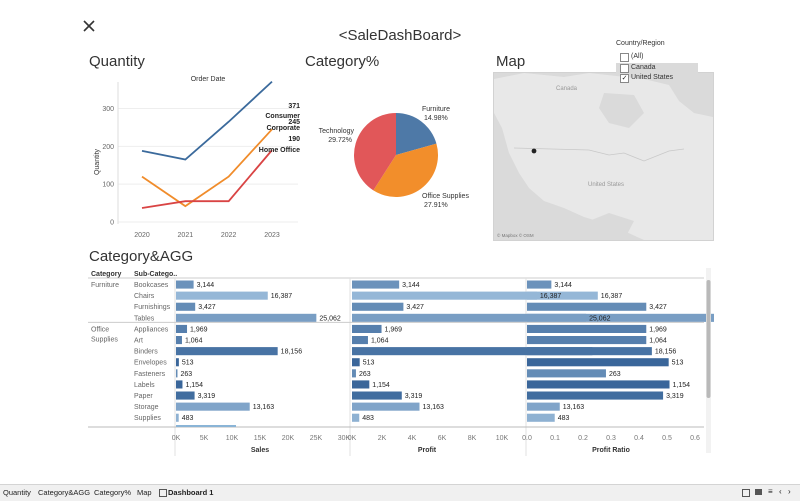  Describe the element at coordinates (695, 438) in the screenshot. I see `x-tick-label: 0.6` at that location.